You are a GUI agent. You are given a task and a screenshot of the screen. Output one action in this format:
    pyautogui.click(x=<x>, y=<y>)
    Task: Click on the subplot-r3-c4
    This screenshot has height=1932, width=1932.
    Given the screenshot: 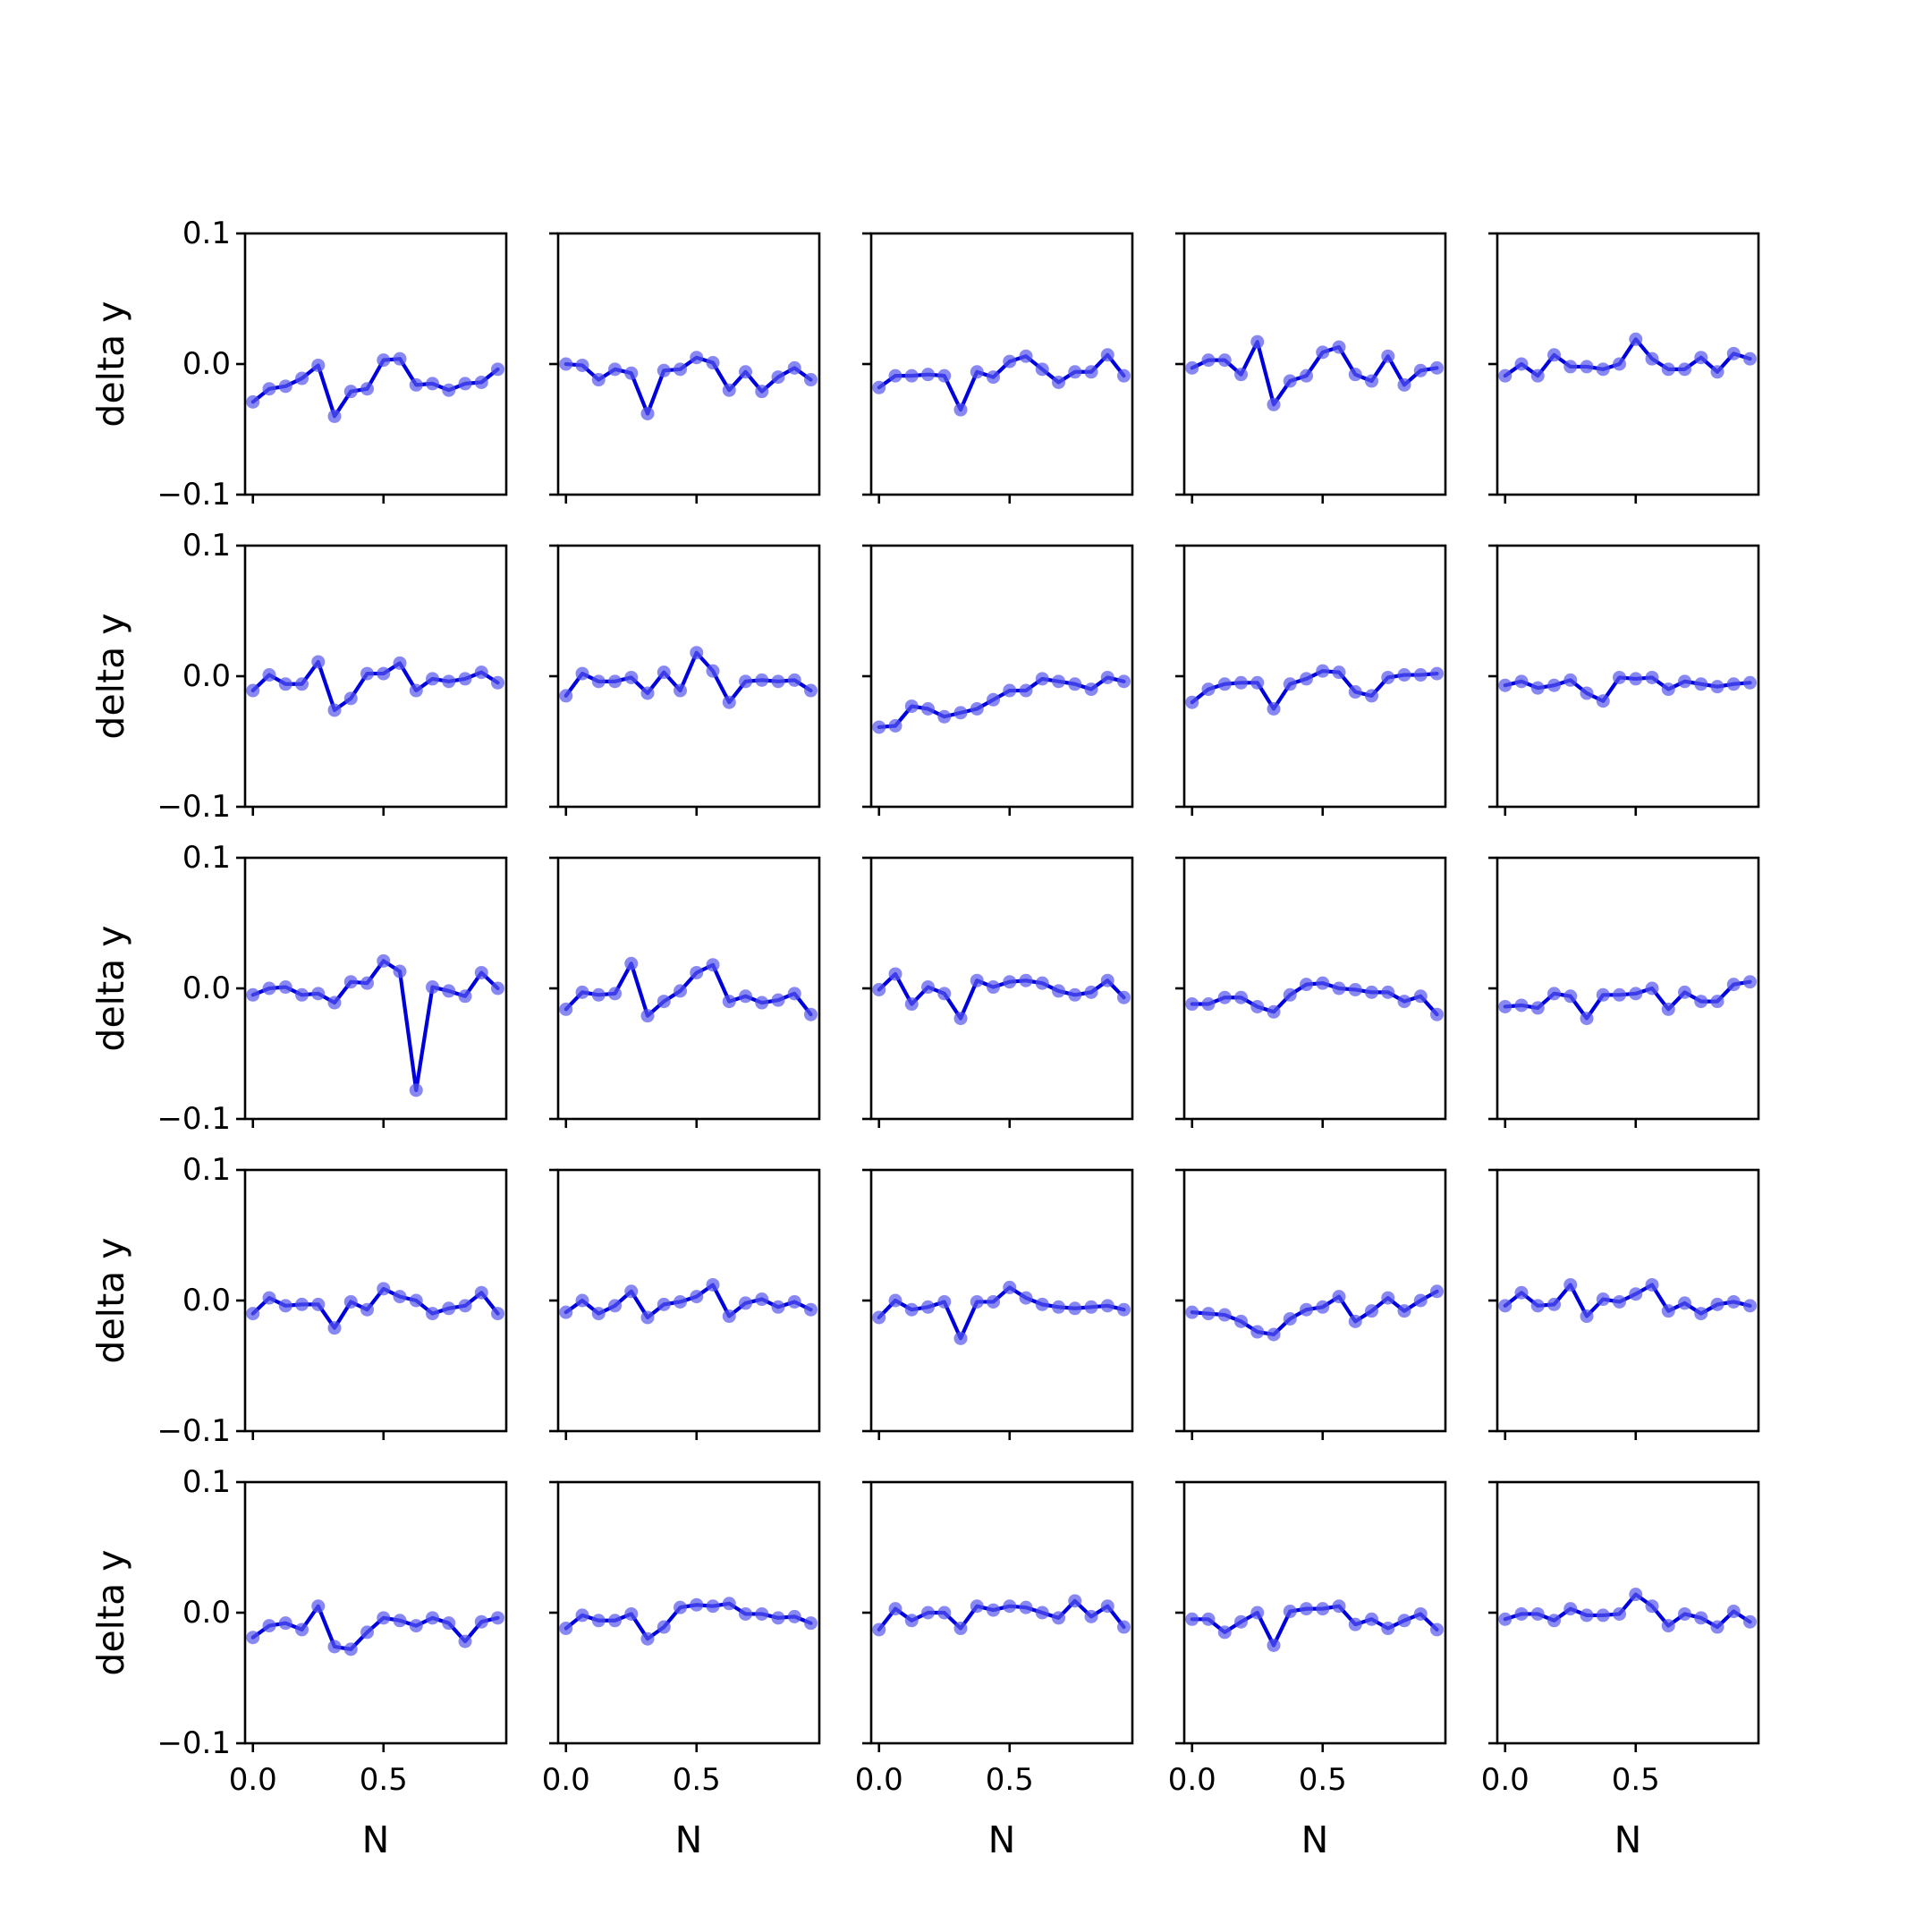 What is the action you would take?
    pyautogui.click(x=1311, y=992)
    